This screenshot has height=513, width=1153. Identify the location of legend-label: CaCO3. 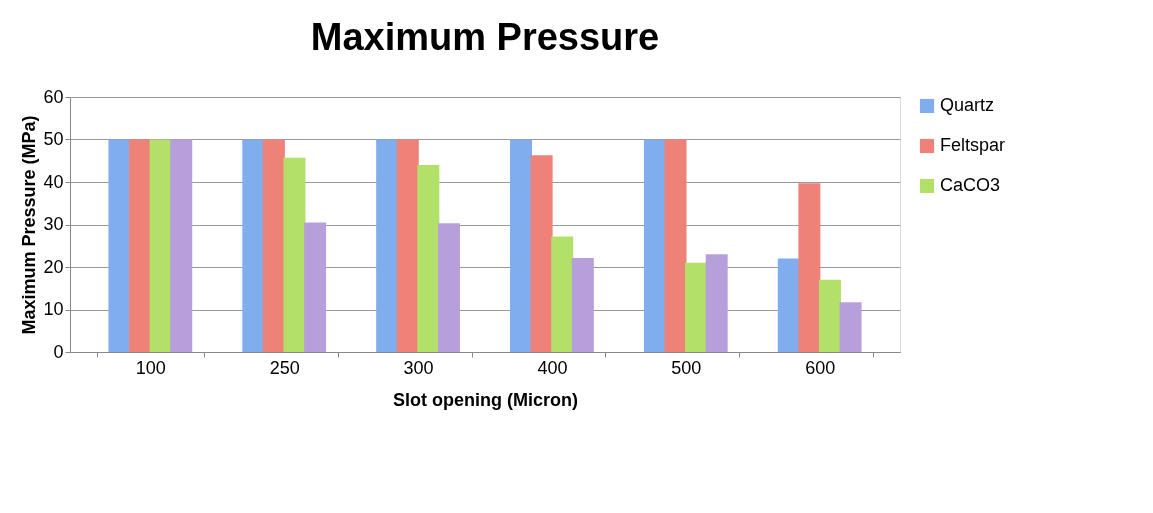
(970, 185).